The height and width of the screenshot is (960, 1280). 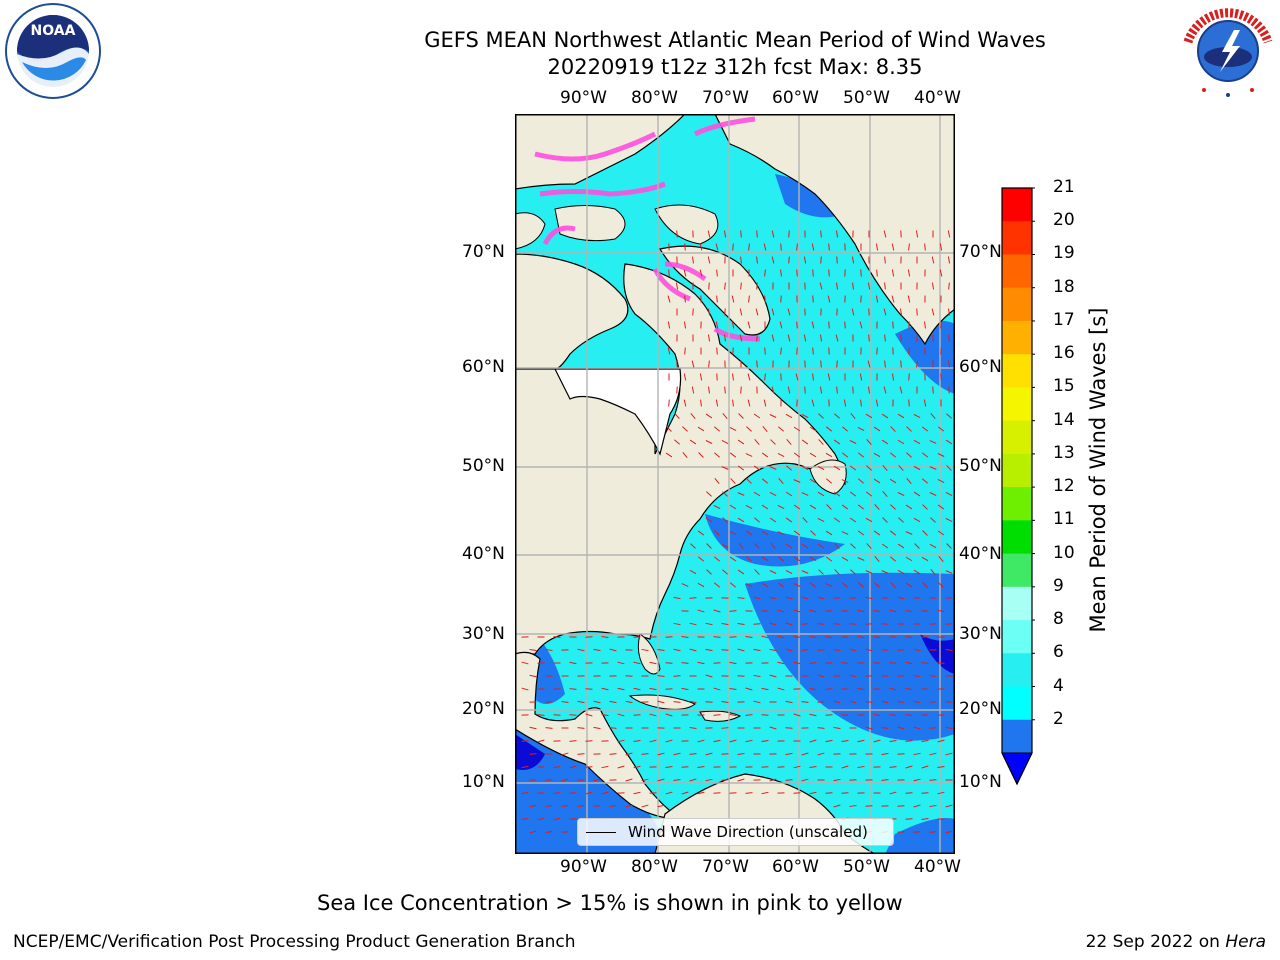 I want to click on lat-label-left: 40°N, so click(x=483, y=554).